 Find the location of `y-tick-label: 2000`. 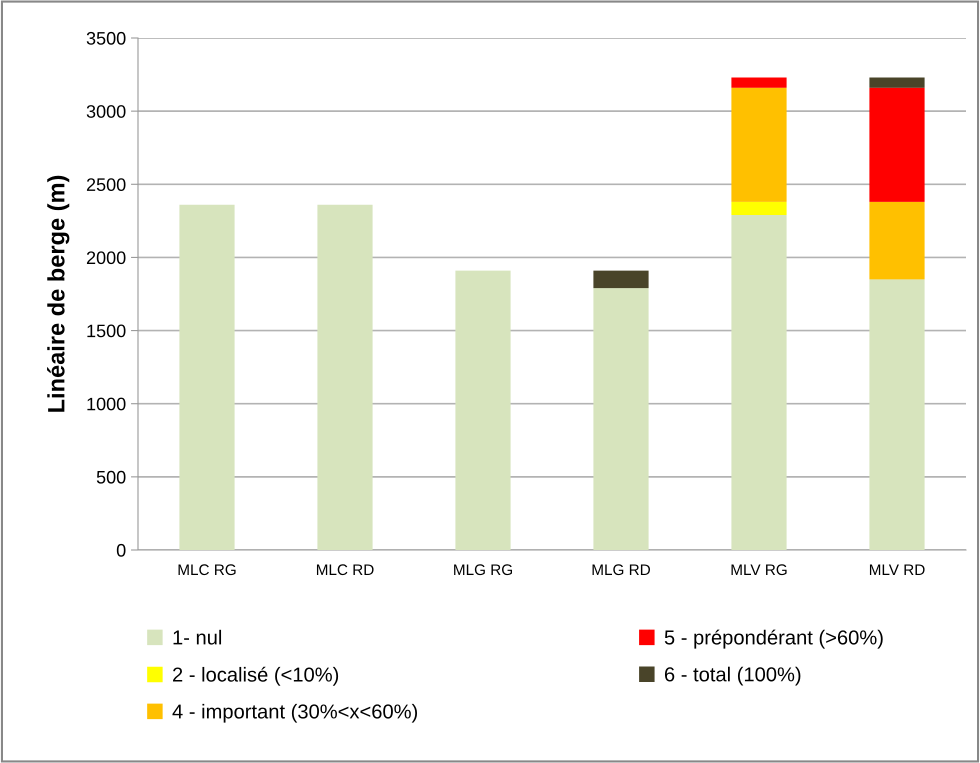

y-tick-label: 2000 is located at coordinates (106, 257).